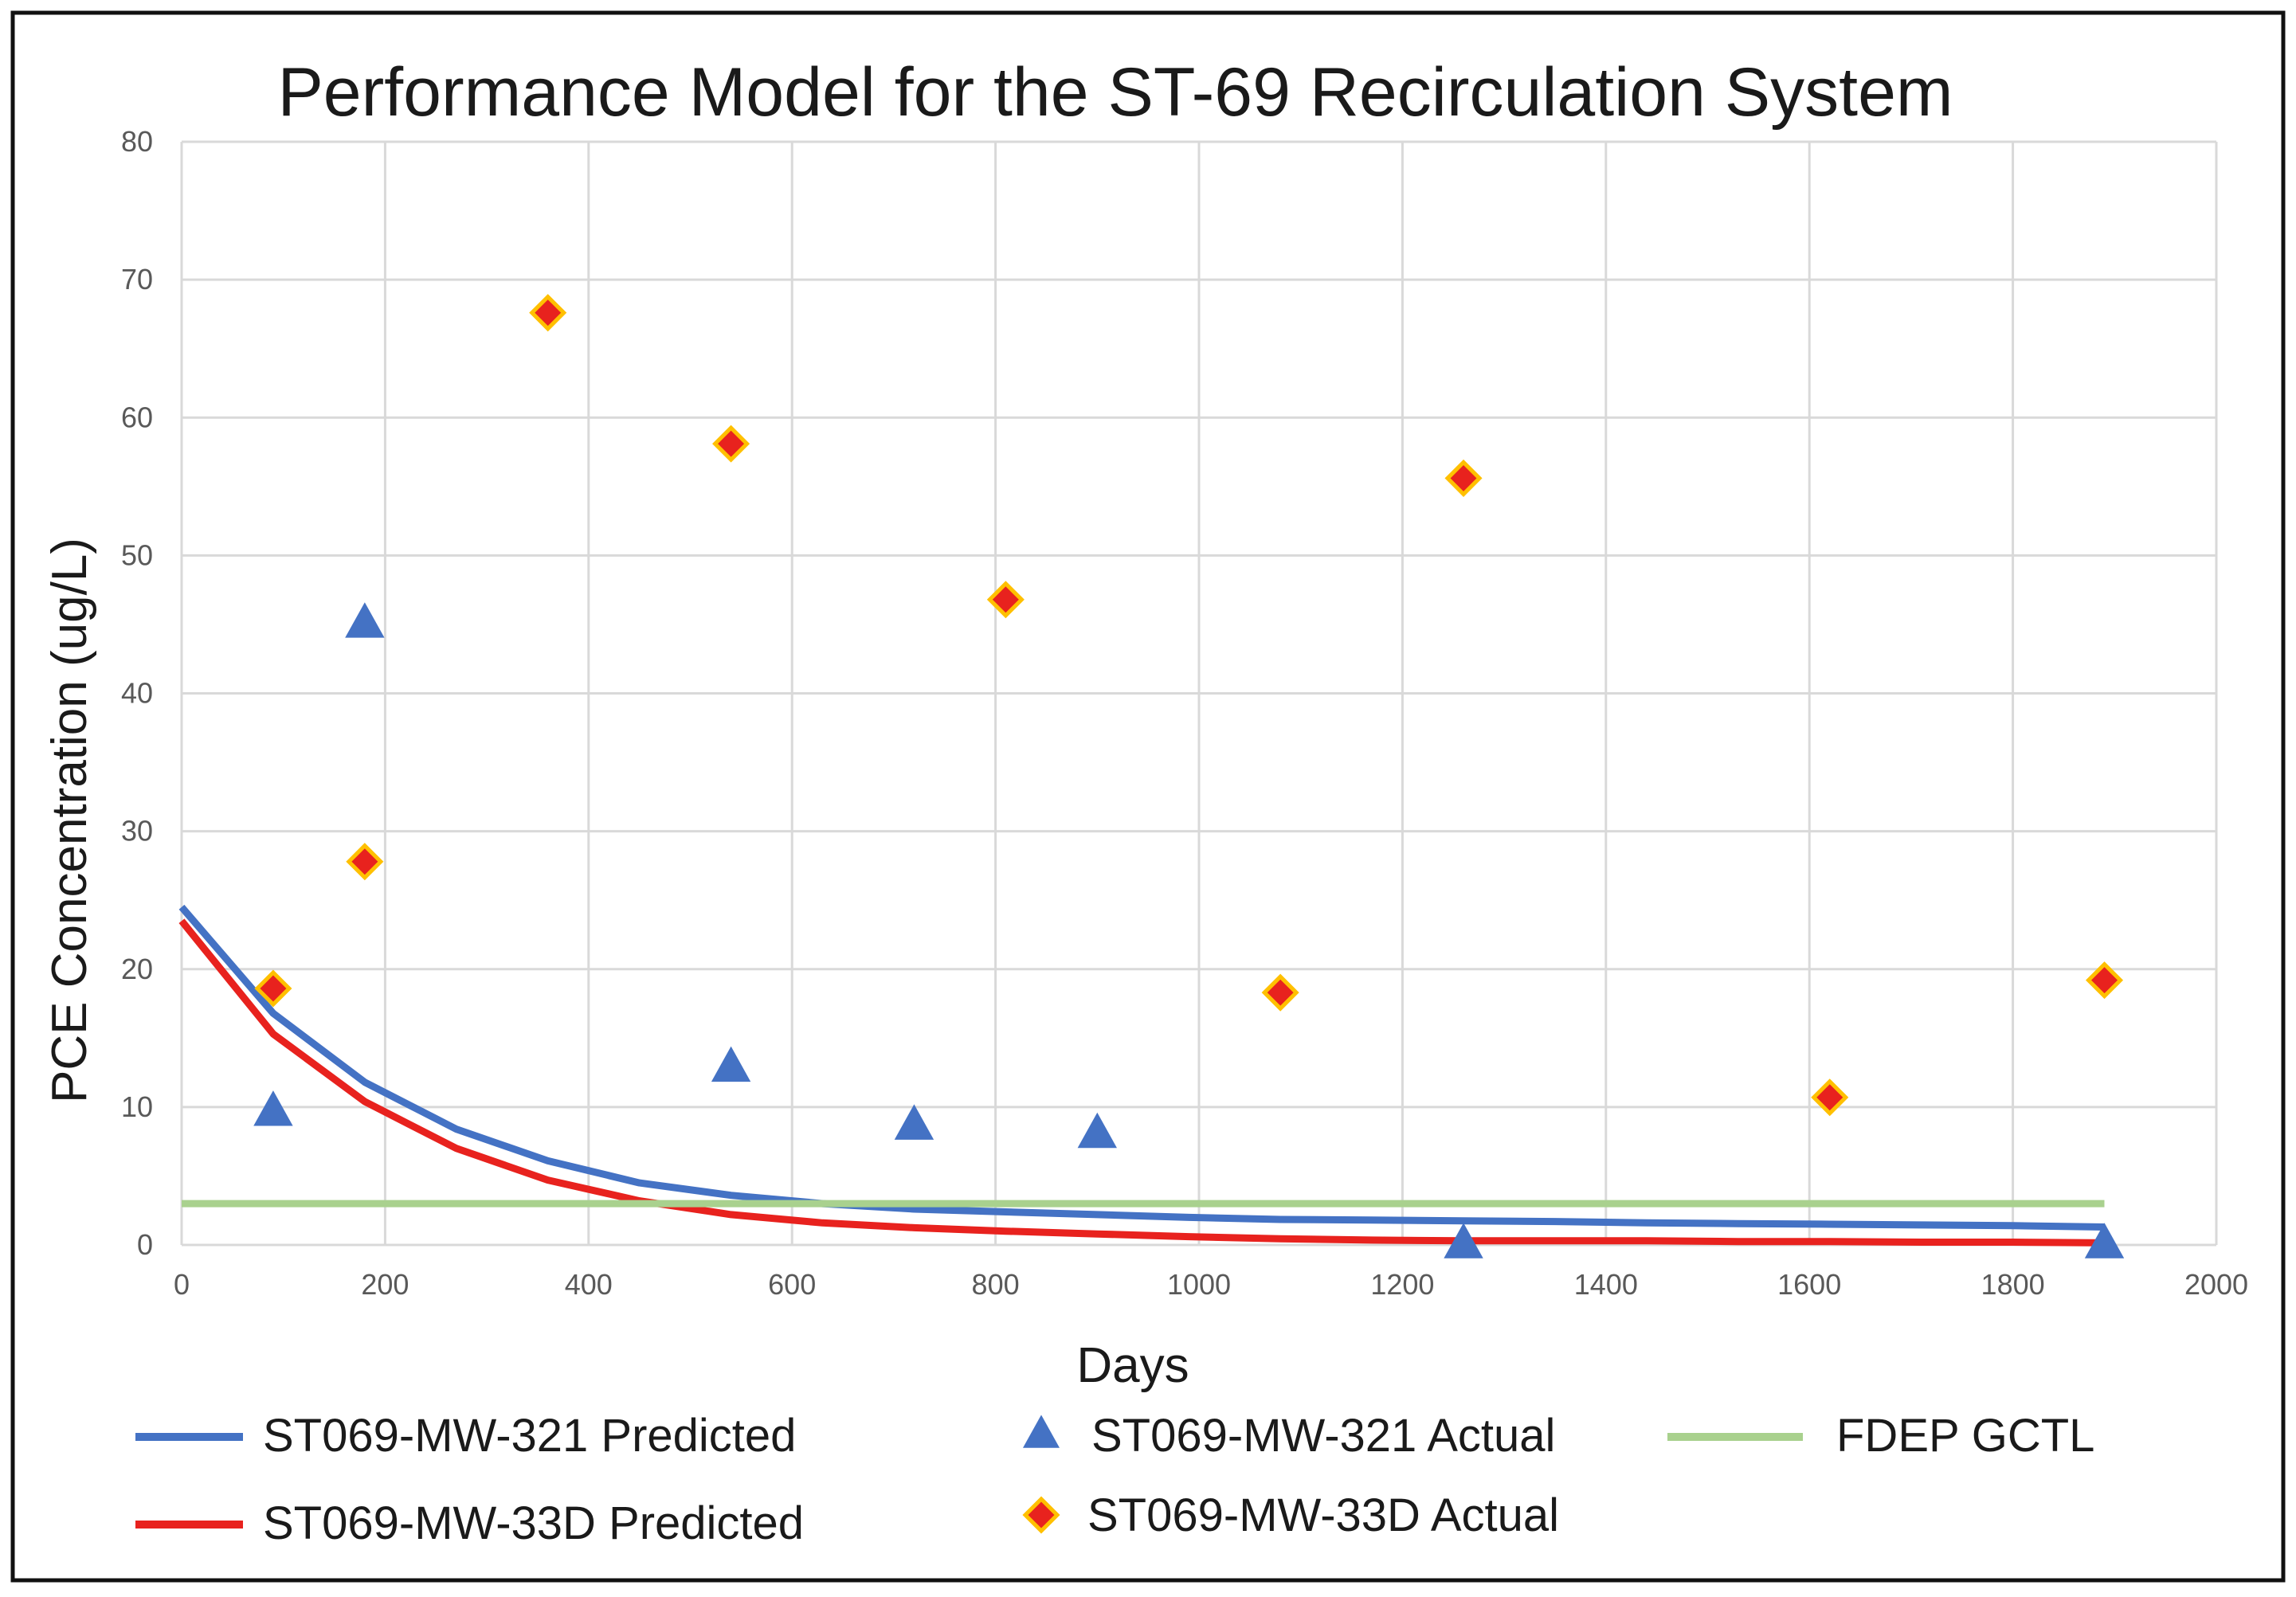 The image size is (2296, 1597). What do you see at coordinates (1965, 1436) in the screenshot?
I see `legend-label: FDEP GCTL` at bounding box center [1965, 1436].